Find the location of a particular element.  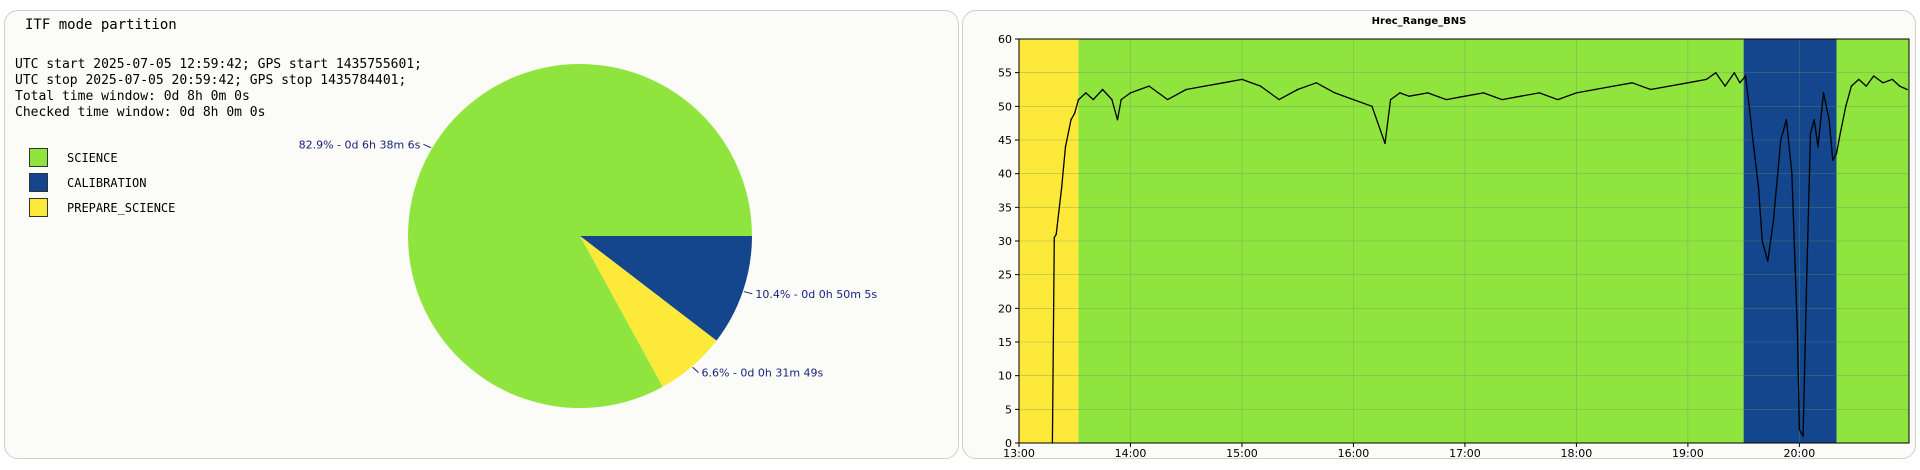

pie-slice-label: 6.6% - 0d 0h 31m 49s is located at coordinates (763, 373).